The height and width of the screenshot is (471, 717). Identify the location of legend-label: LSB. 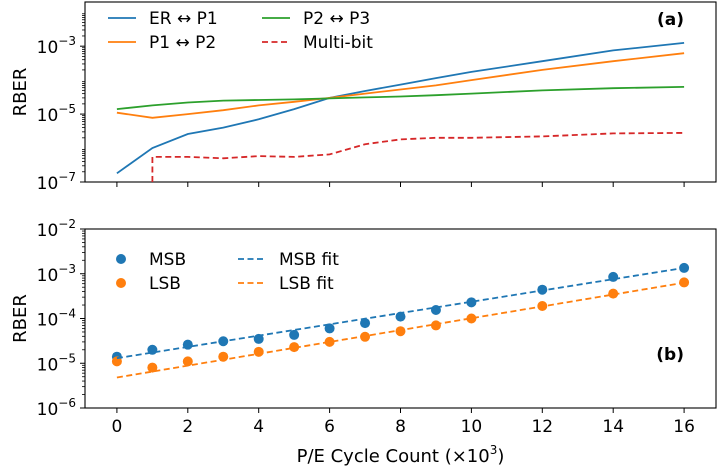
(165, 284).